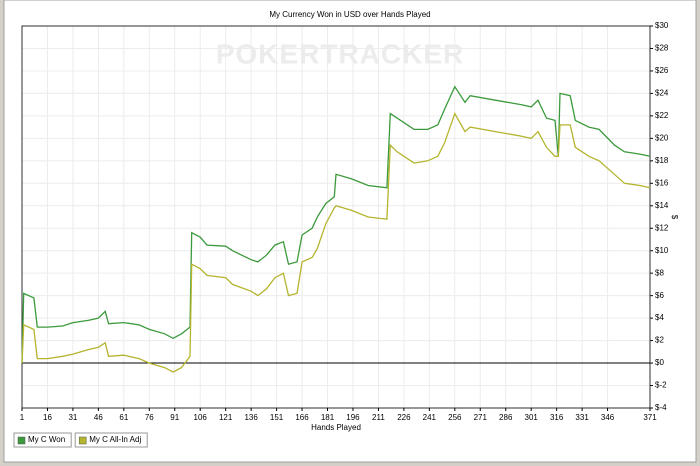 Image resolution: width=700 pixels, height=466 pixels. What do you see at coordinates (404, 417) in the screenshot?
I see `x-tick-label: 226` at bounding box center [404, 417].